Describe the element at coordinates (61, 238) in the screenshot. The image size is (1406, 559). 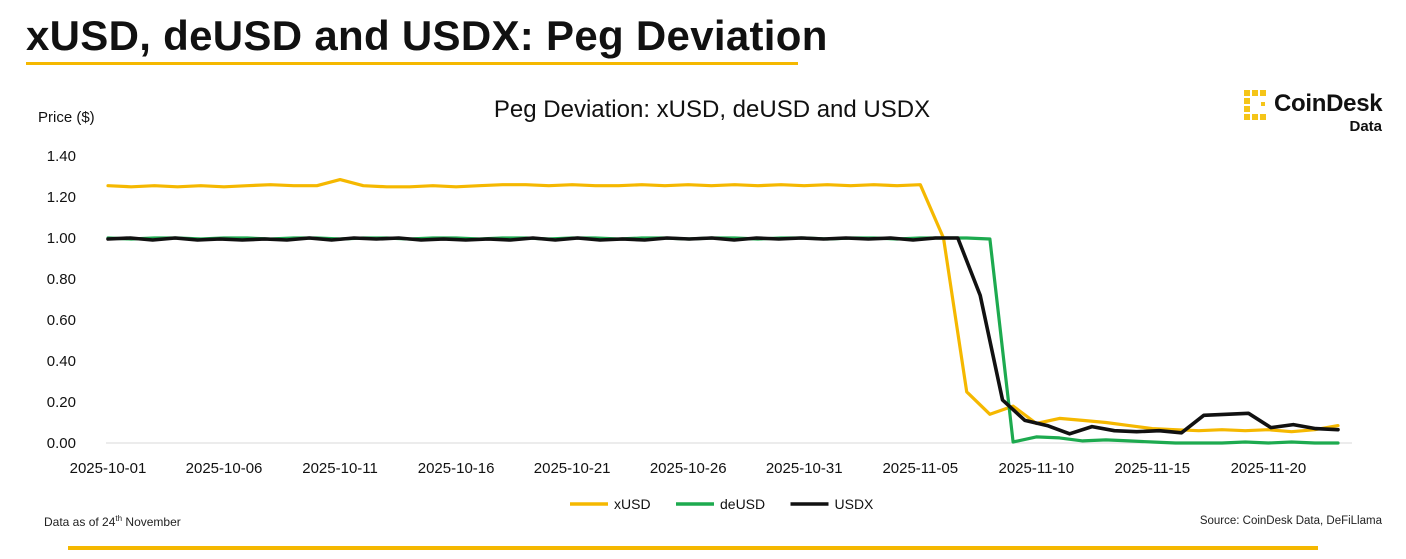
I see `y-tick-label: 1.00` at that location.